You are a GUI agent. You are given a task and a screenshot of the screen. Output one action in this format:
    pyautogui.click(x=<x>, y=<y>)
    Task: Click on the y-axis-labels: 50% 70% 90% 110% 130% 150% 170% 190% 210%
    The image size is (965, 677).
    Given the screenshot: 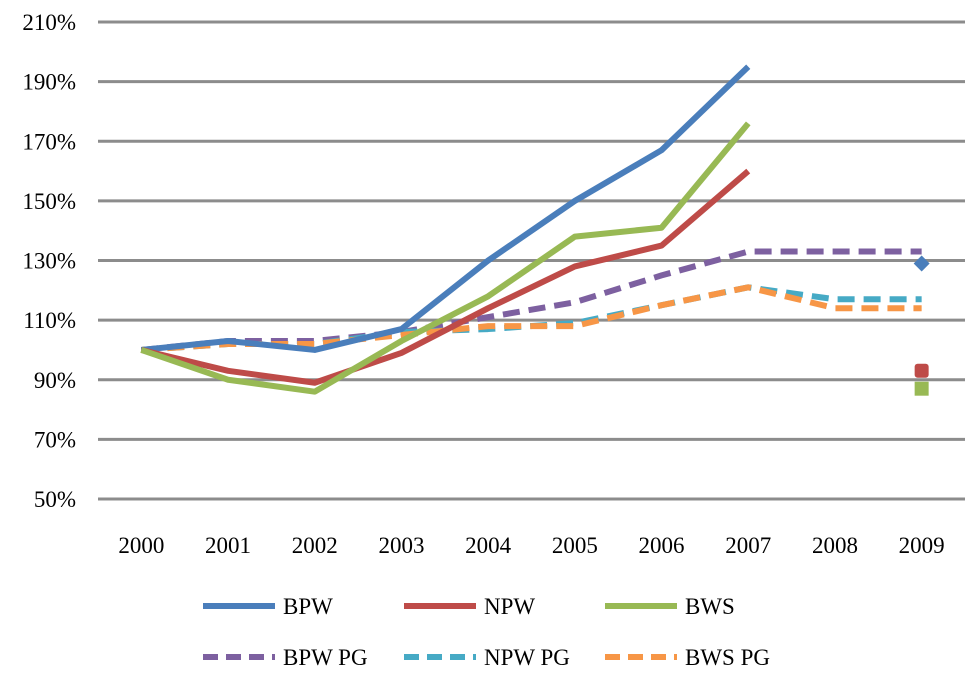 What is the action you would take?
    pyautogui.click(x=49, y=261)
    